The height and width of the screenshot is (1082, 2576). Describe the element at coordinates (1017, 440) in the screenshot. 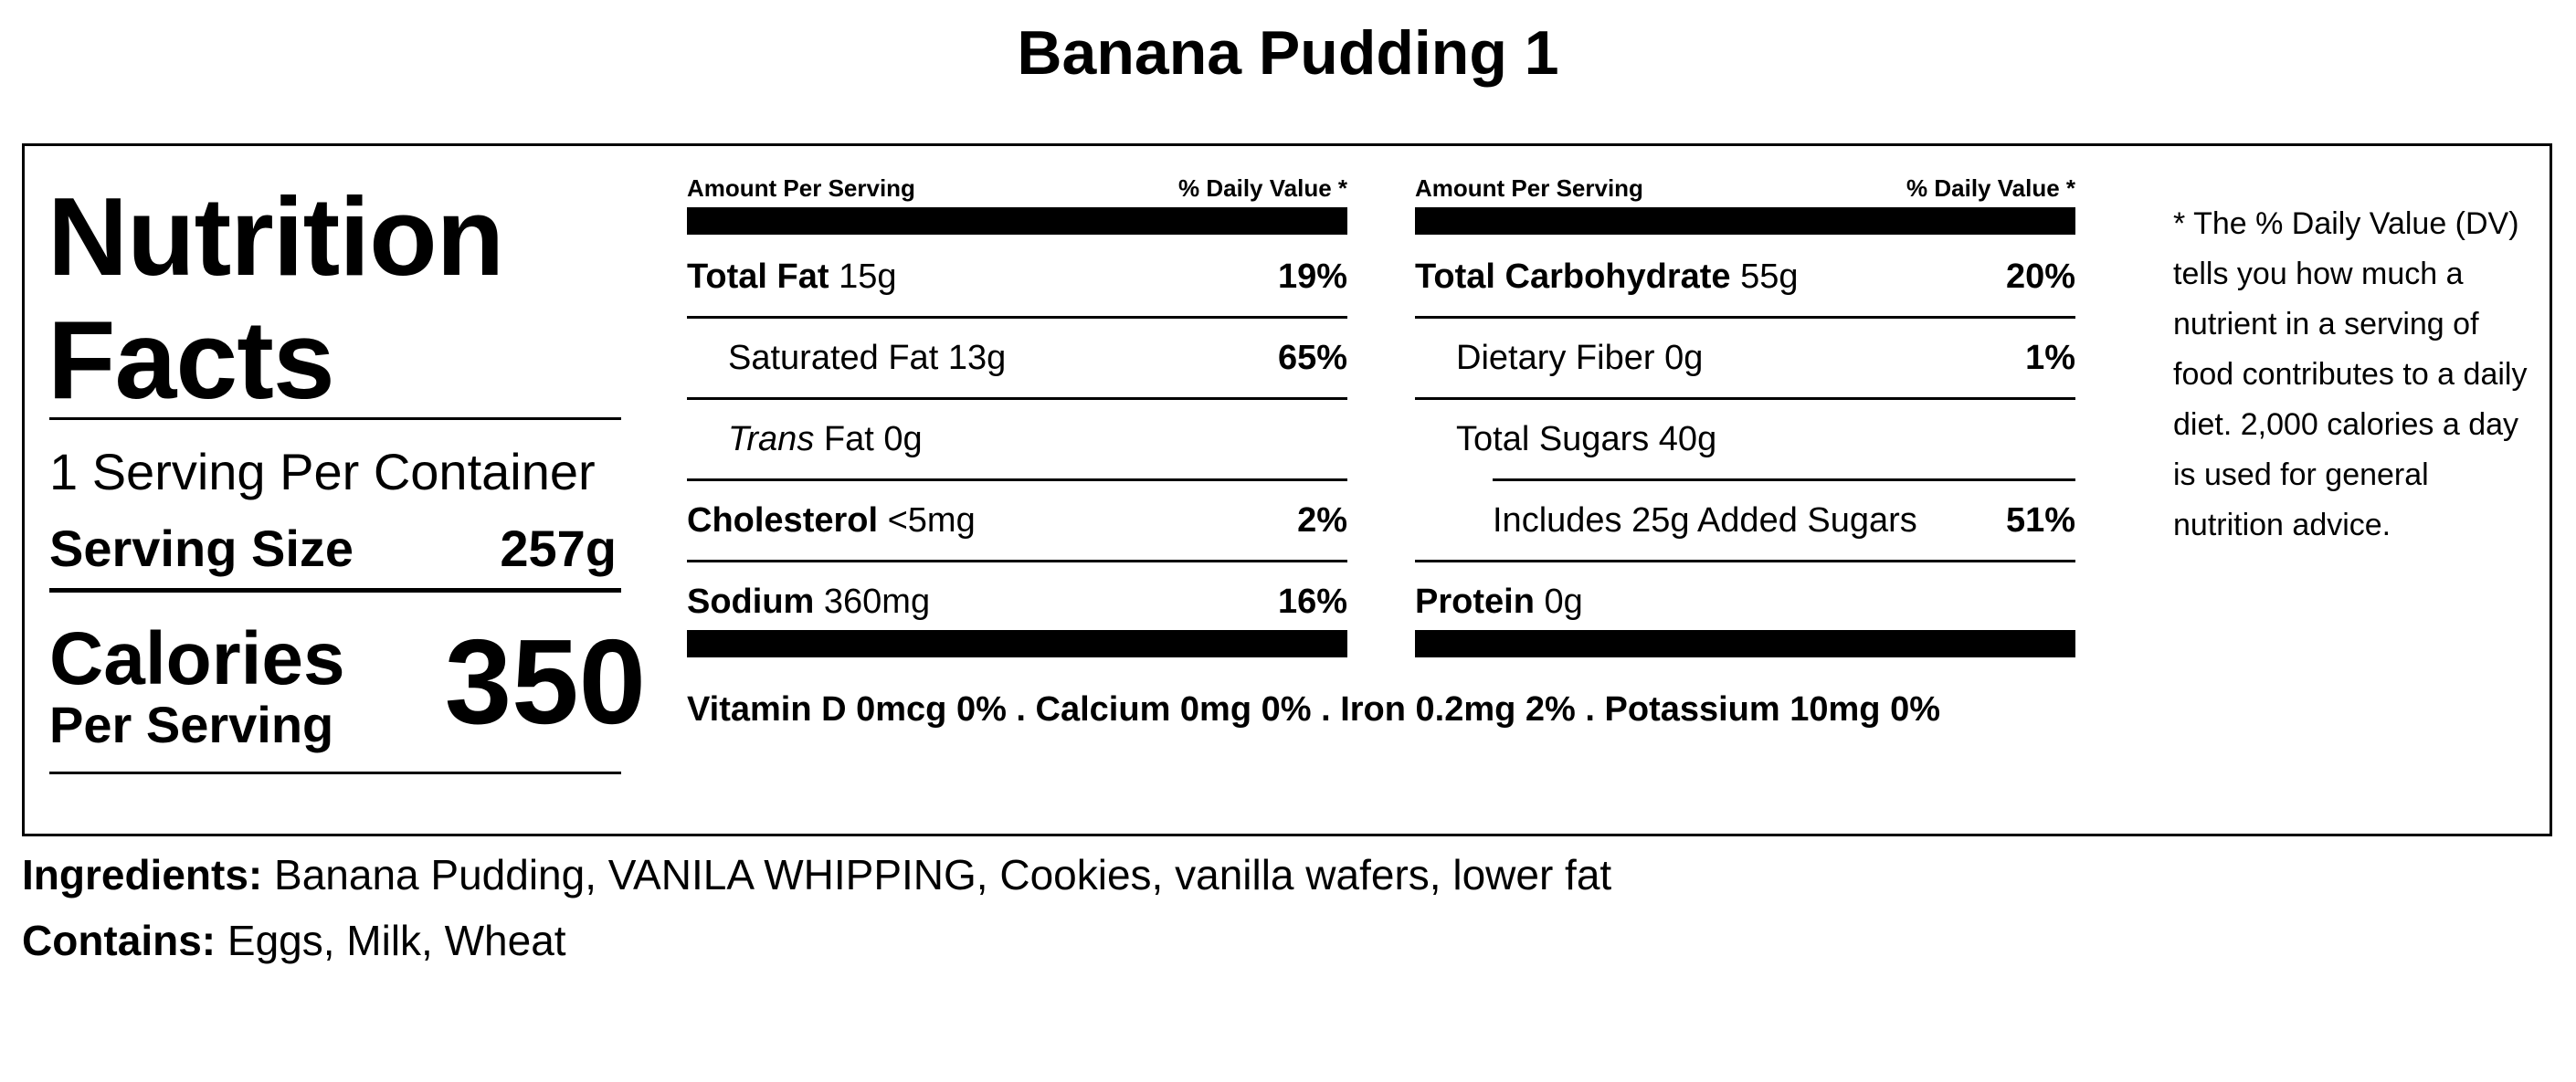

I see `nutrient-row-trans-fat: Trans Fat 0g` at that location.